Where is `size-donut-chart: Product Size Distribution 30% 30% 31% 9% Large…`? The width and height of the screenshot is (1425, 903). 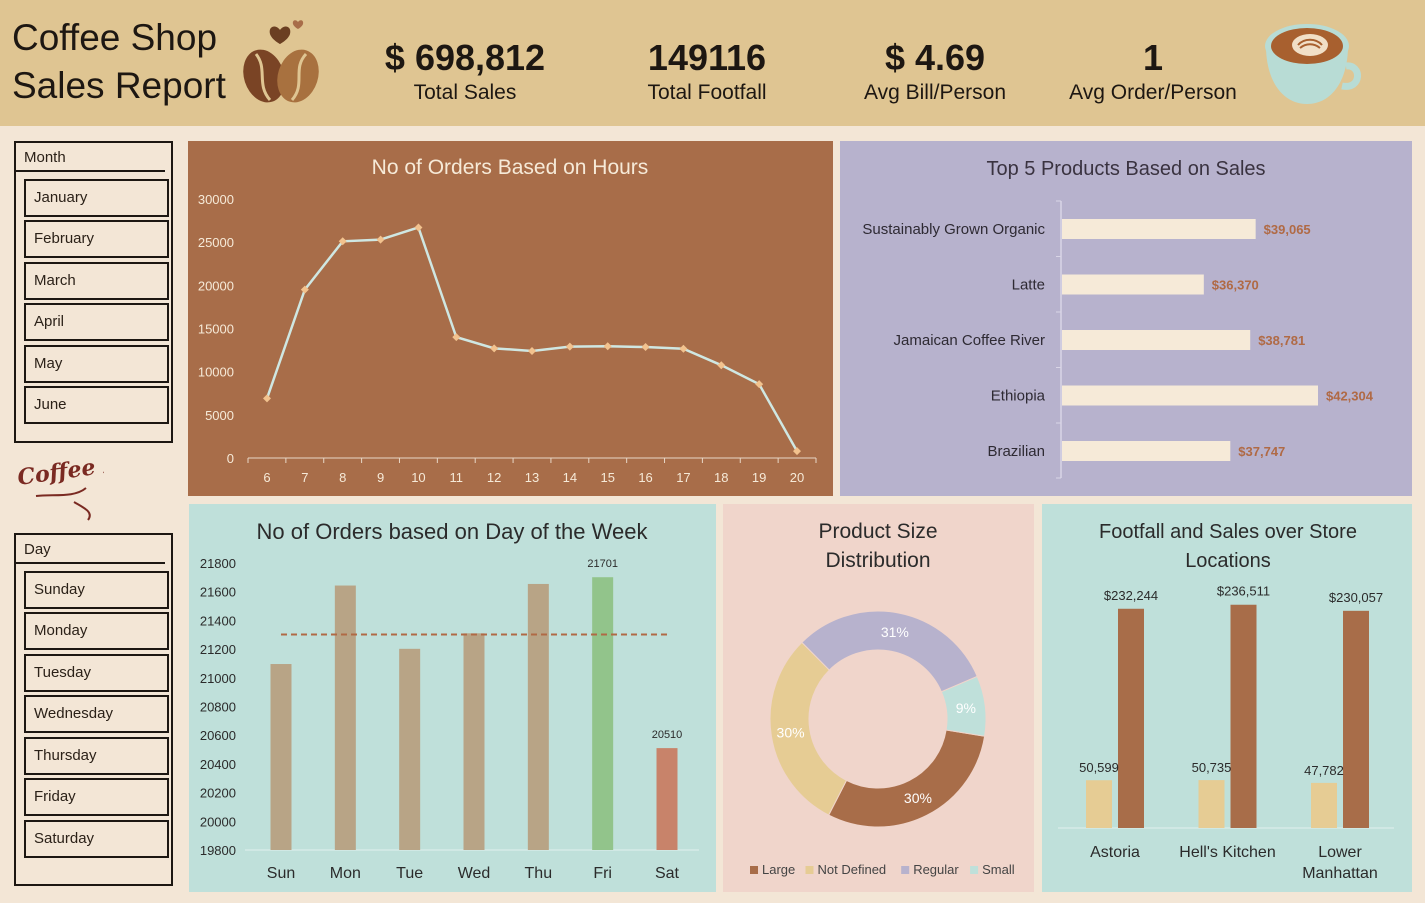 size-donut-chart: Product Size Distribution 30% 30% 31% 9% Large… is located at coordinates (882, 698).